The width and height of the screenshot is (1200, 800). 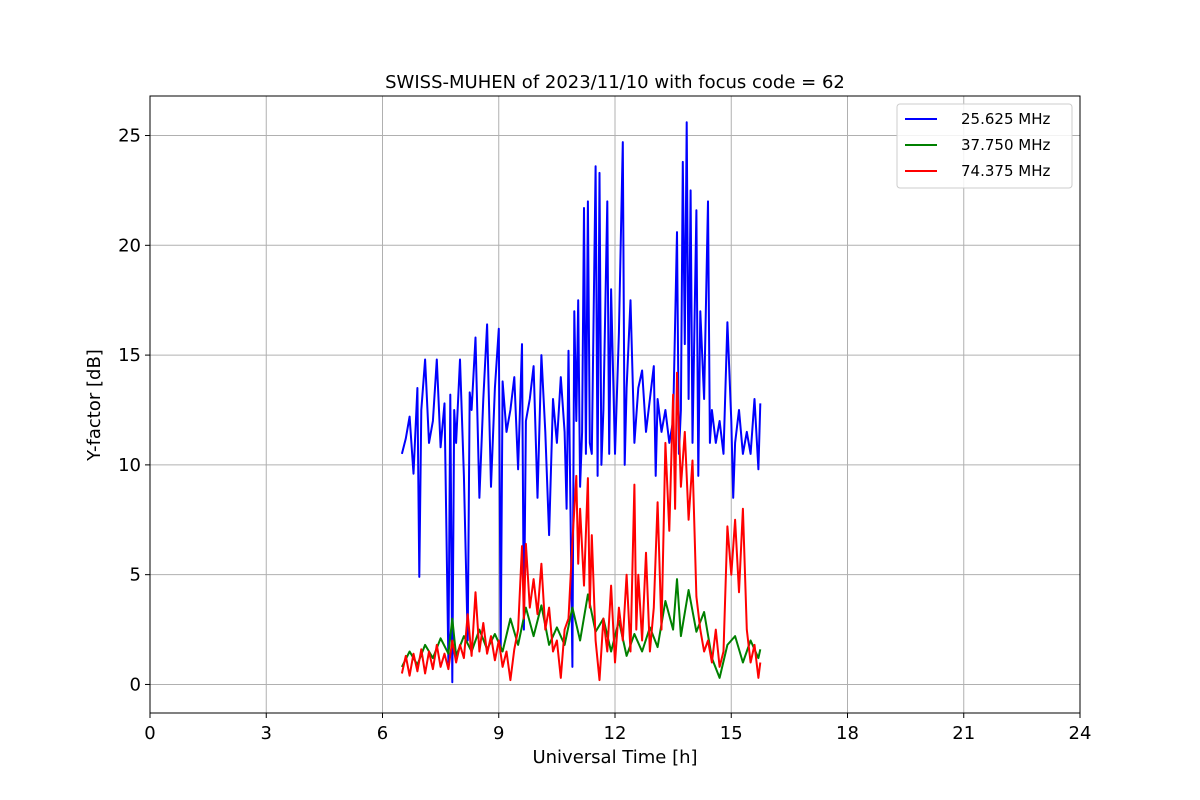 I want to click on x-tick-label: 3, so click(x=266, y=733).